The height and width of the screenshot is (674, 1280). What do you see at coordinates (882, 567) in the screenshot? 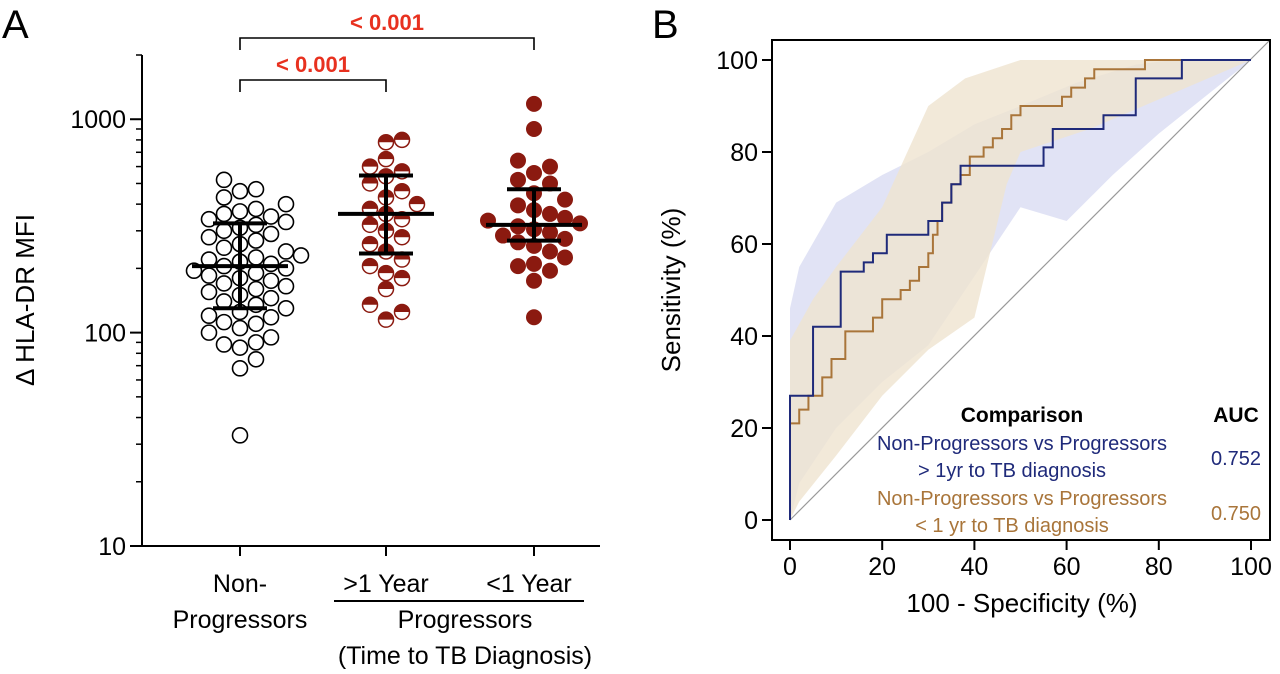
I see `panel-b-x-tick-label: 20` at bounding box center [882, 567].